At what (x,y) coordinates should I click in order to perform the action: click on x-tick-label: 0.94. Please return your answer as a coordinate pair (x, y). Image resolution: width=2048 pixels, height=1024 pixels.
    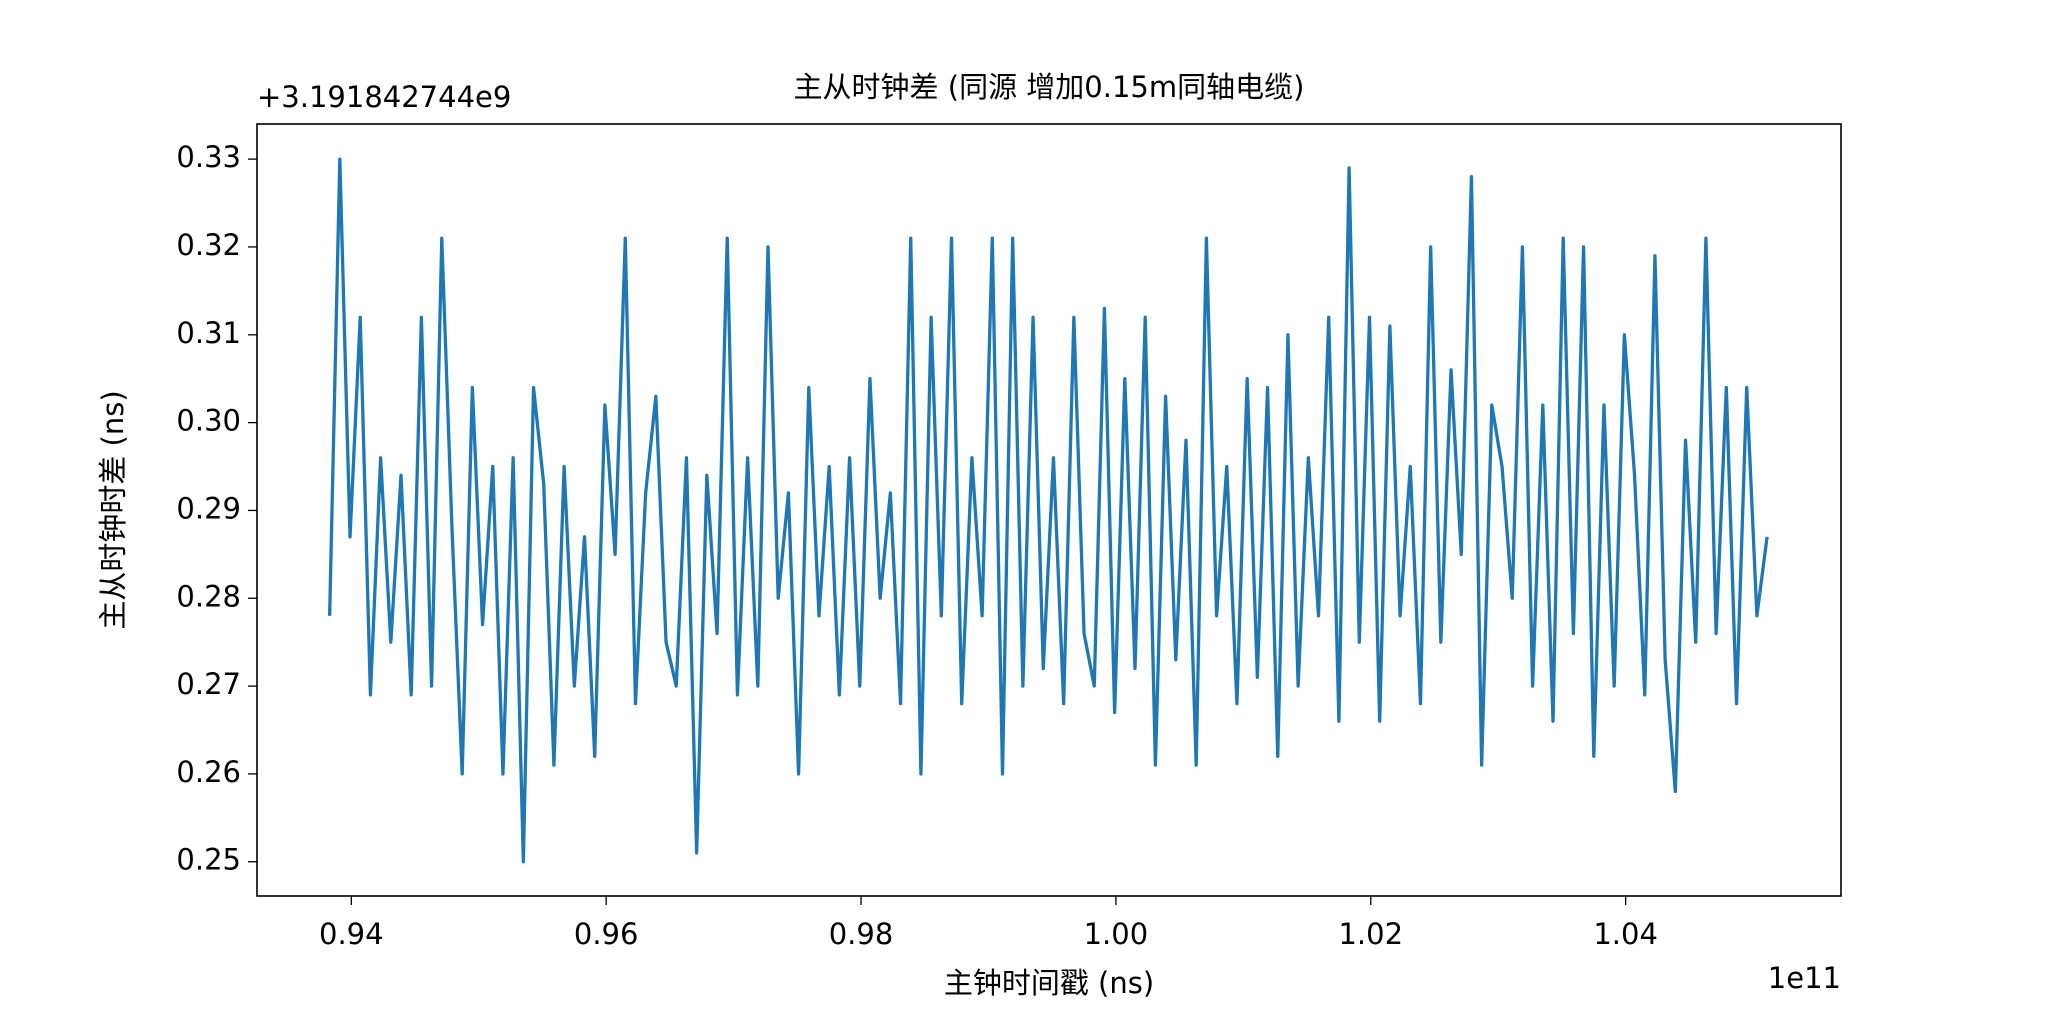
    Looking at the image, I should click on (351, 934).